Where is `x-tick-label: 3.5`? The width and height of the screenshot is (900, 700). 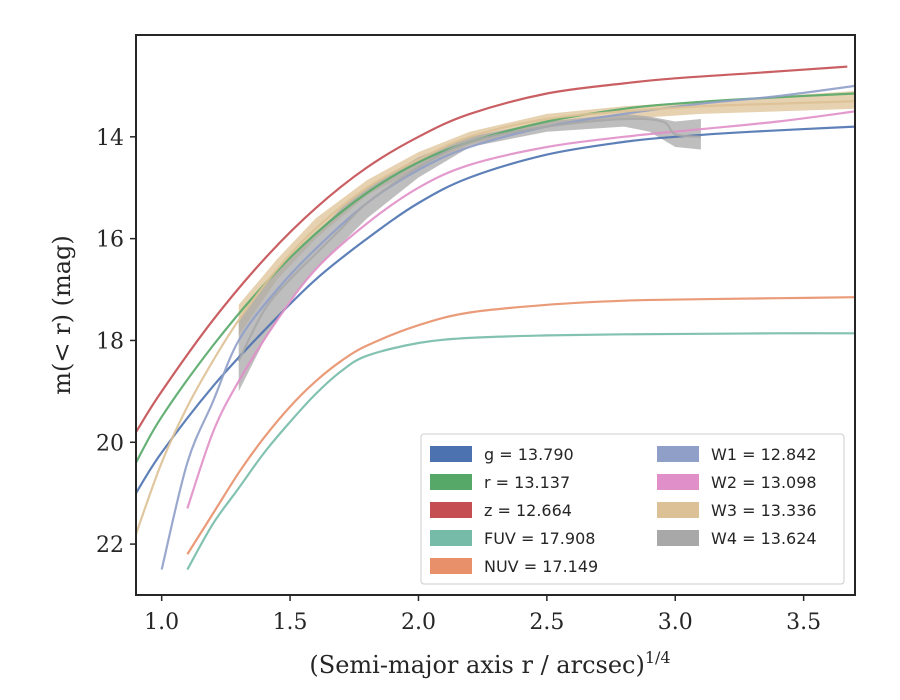
x-tick-label: 3.5 is located at coordinates (803, 622).